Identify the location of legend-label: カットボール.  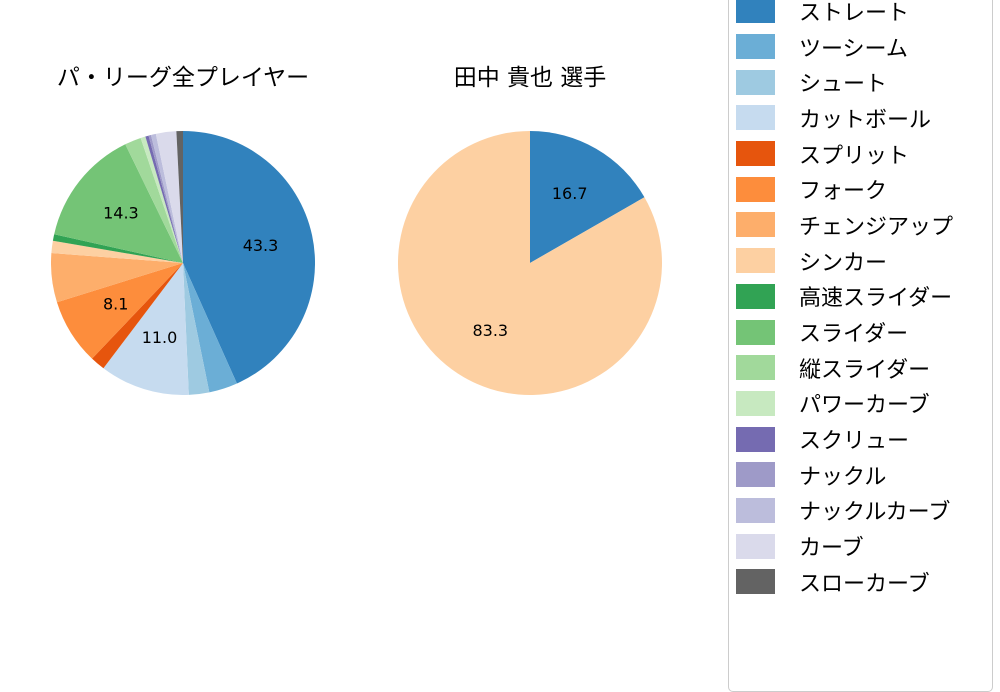
(865, 120).